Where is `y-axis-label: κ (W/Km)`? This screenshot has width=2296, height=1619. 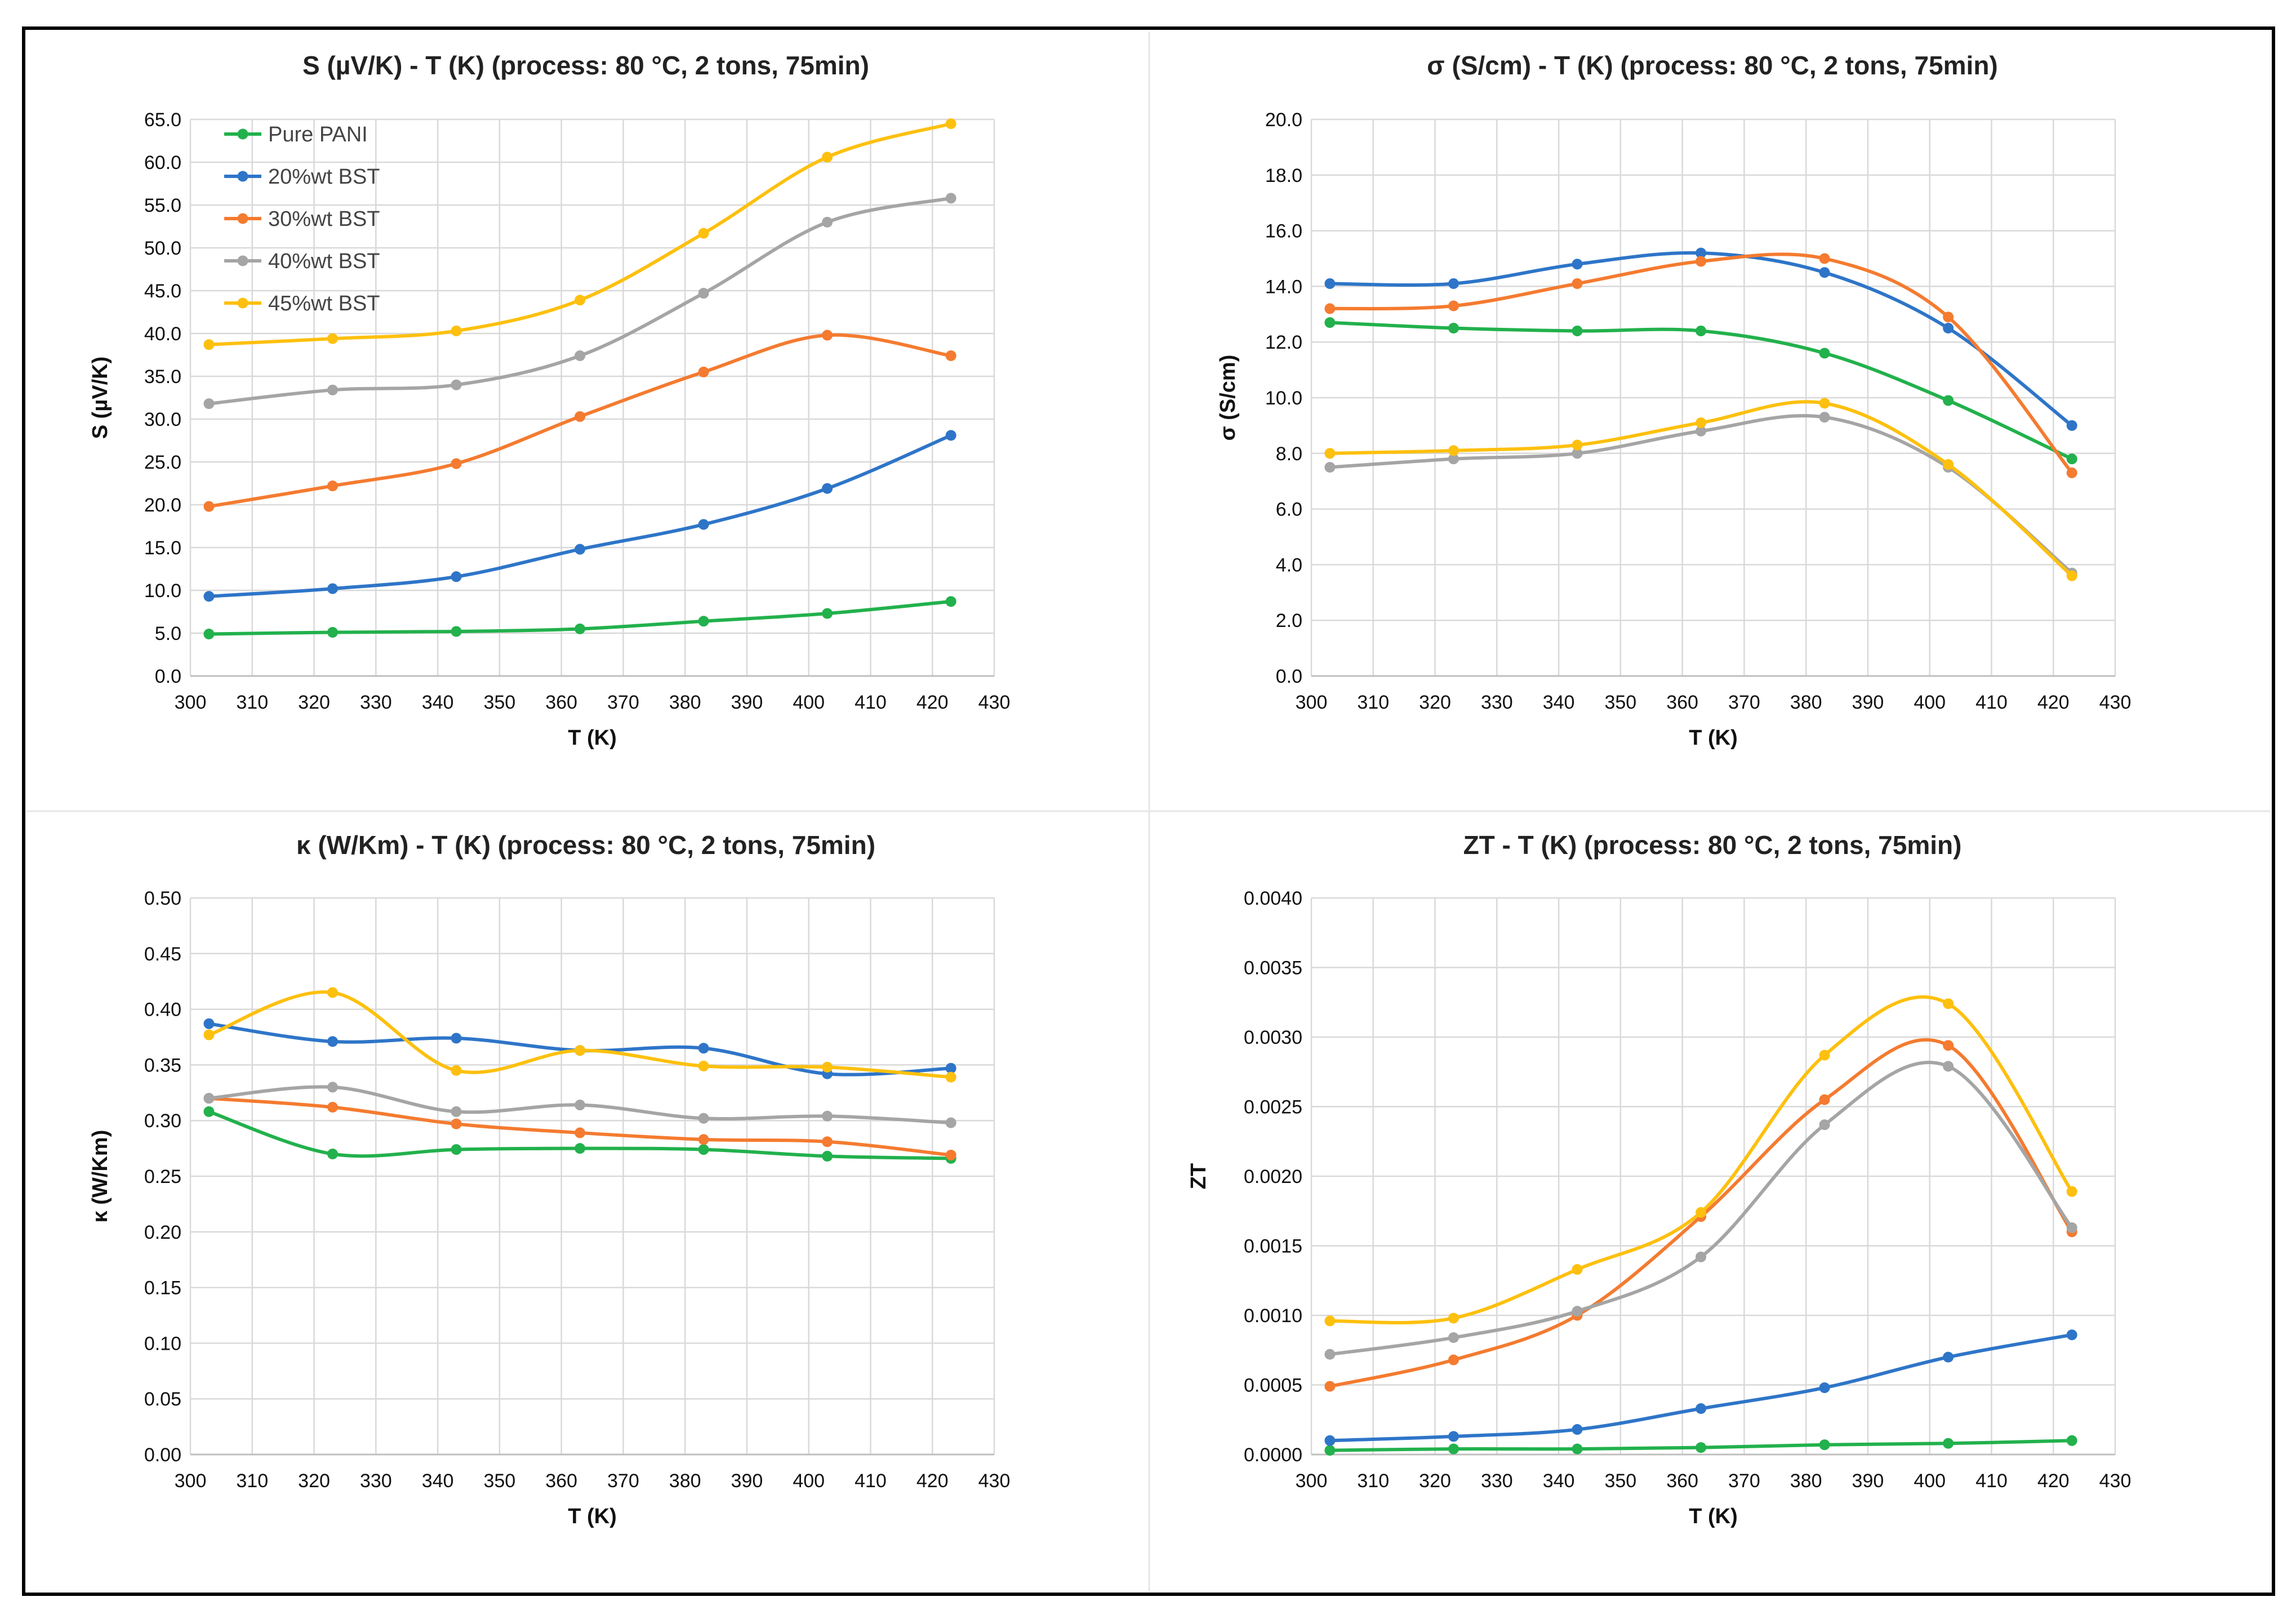
y-axis-label: κ (W/Km) is located at coordinates (100, 1176).